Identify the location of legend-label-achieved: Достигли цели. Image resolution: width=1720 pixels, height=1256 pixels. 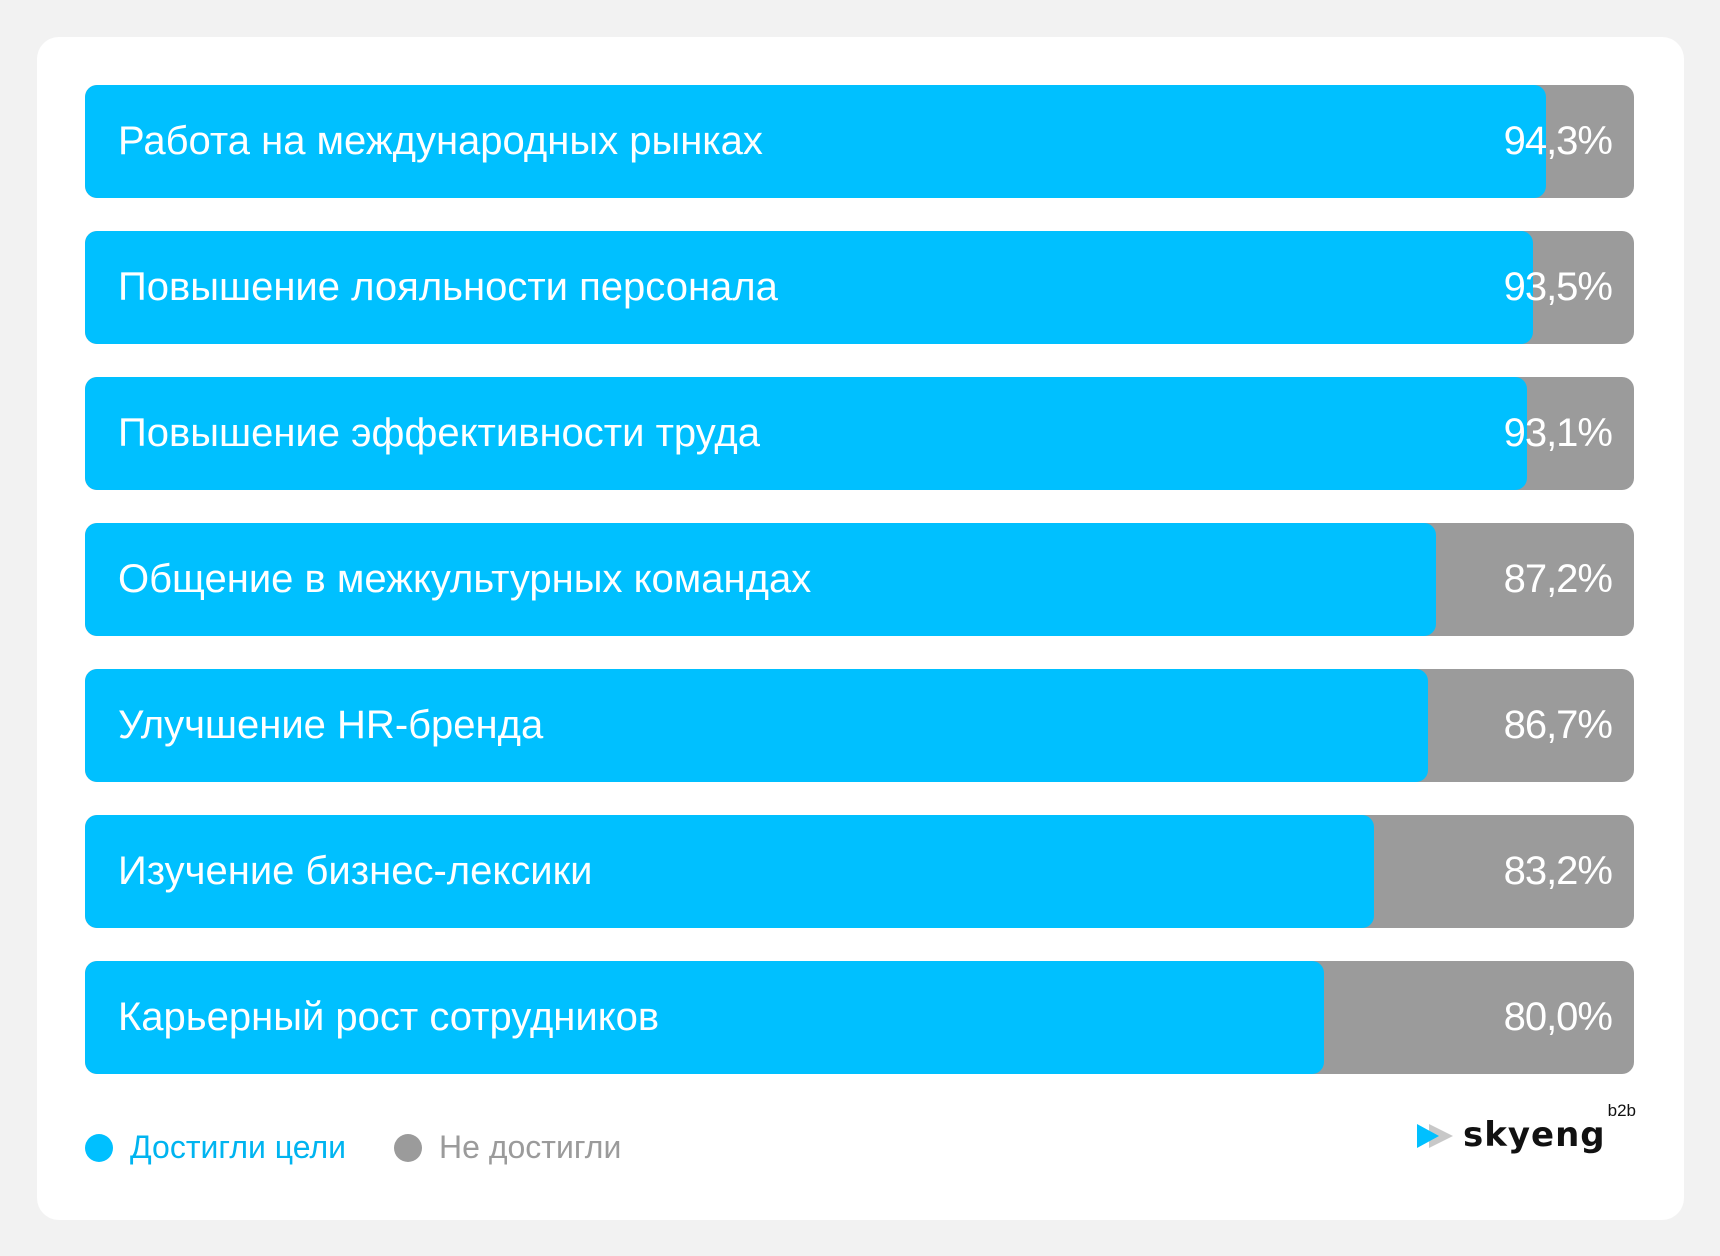
(238, 1147).